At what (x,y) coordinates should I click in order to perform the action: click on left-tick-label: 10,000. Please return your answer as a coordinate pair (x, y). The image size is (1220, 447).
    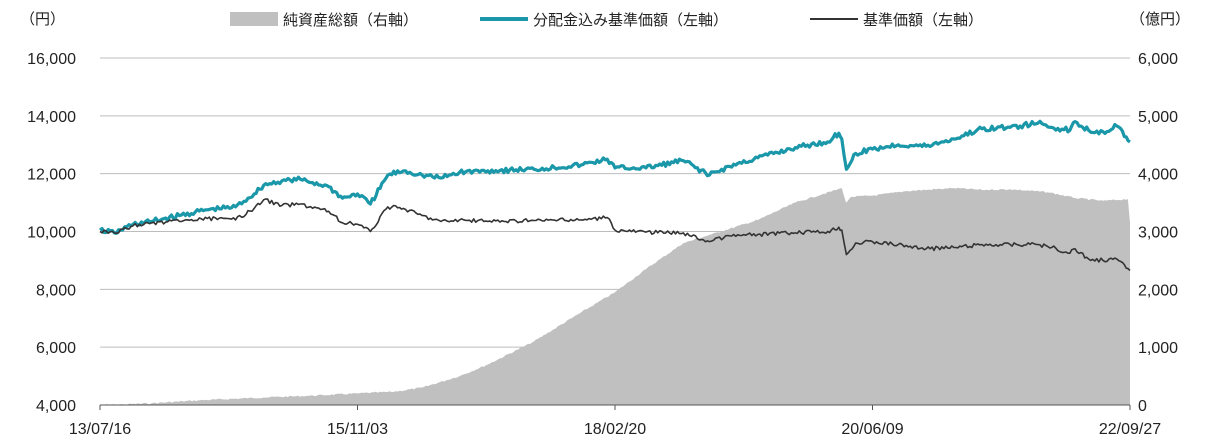
    Looking at the image, I should click on (51, 233).